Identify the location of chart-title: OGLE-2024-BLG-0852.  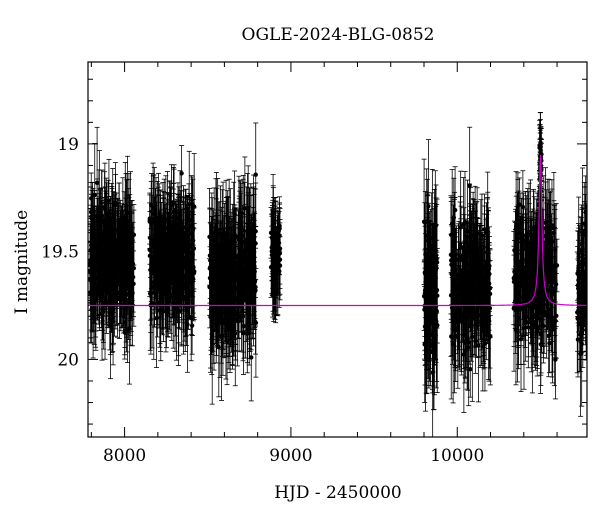
(338, 35).